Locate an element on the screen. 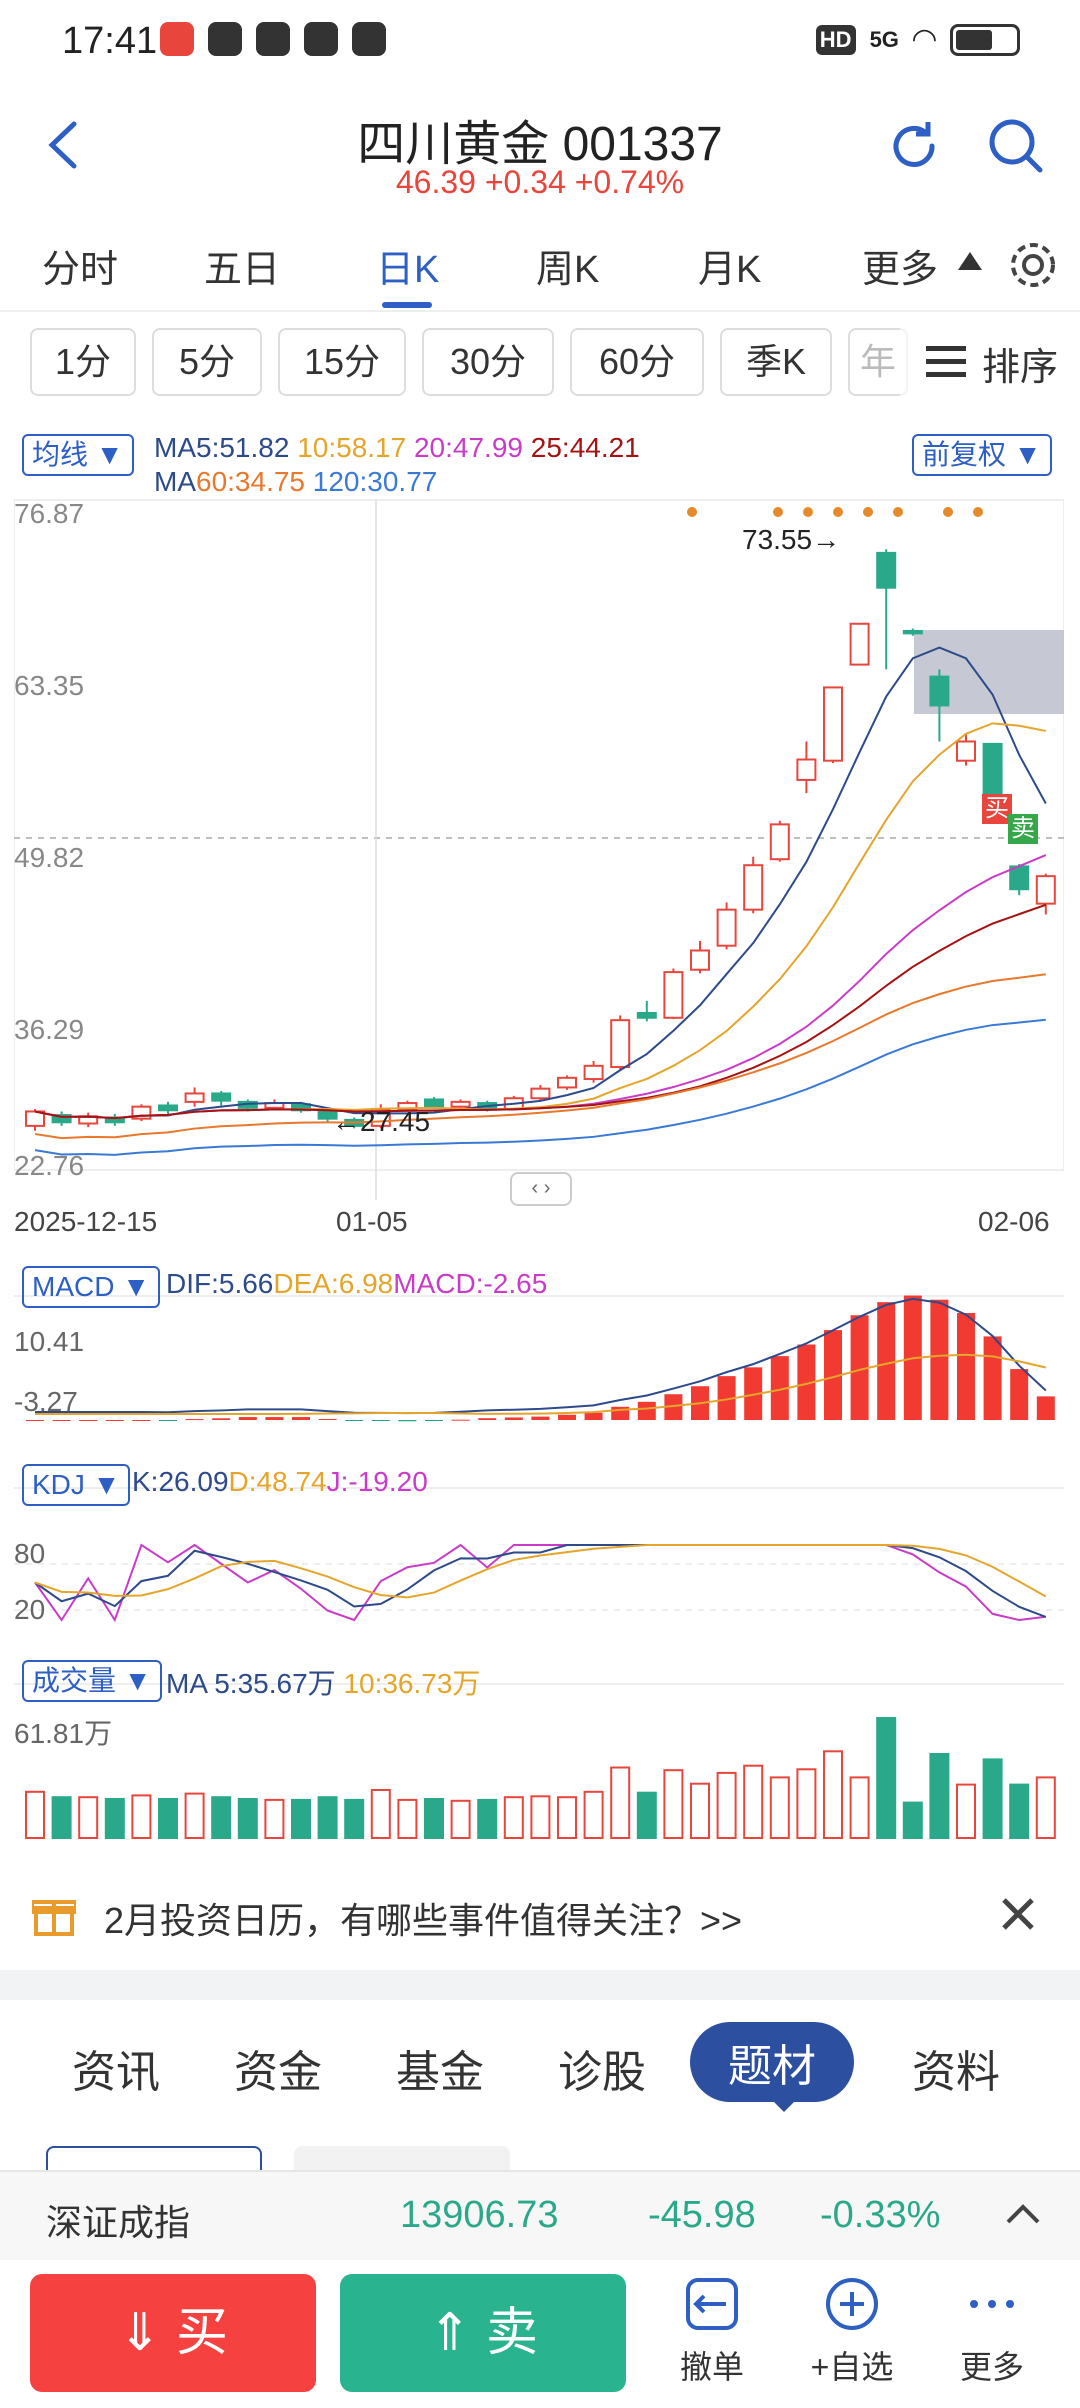  tab-weekly-k: 周K is located at coordinates (568, 270).